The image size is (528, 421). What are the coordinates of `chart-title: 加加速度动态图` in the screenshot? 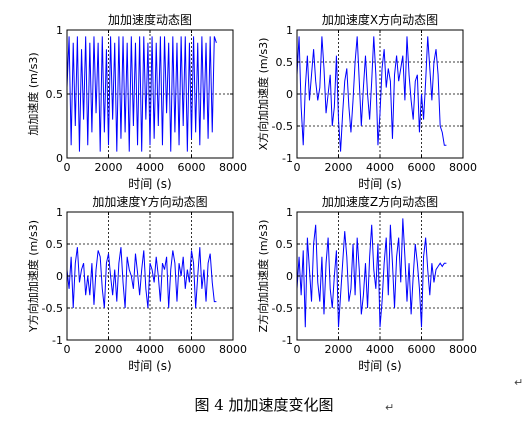 It's located at (150, 19).